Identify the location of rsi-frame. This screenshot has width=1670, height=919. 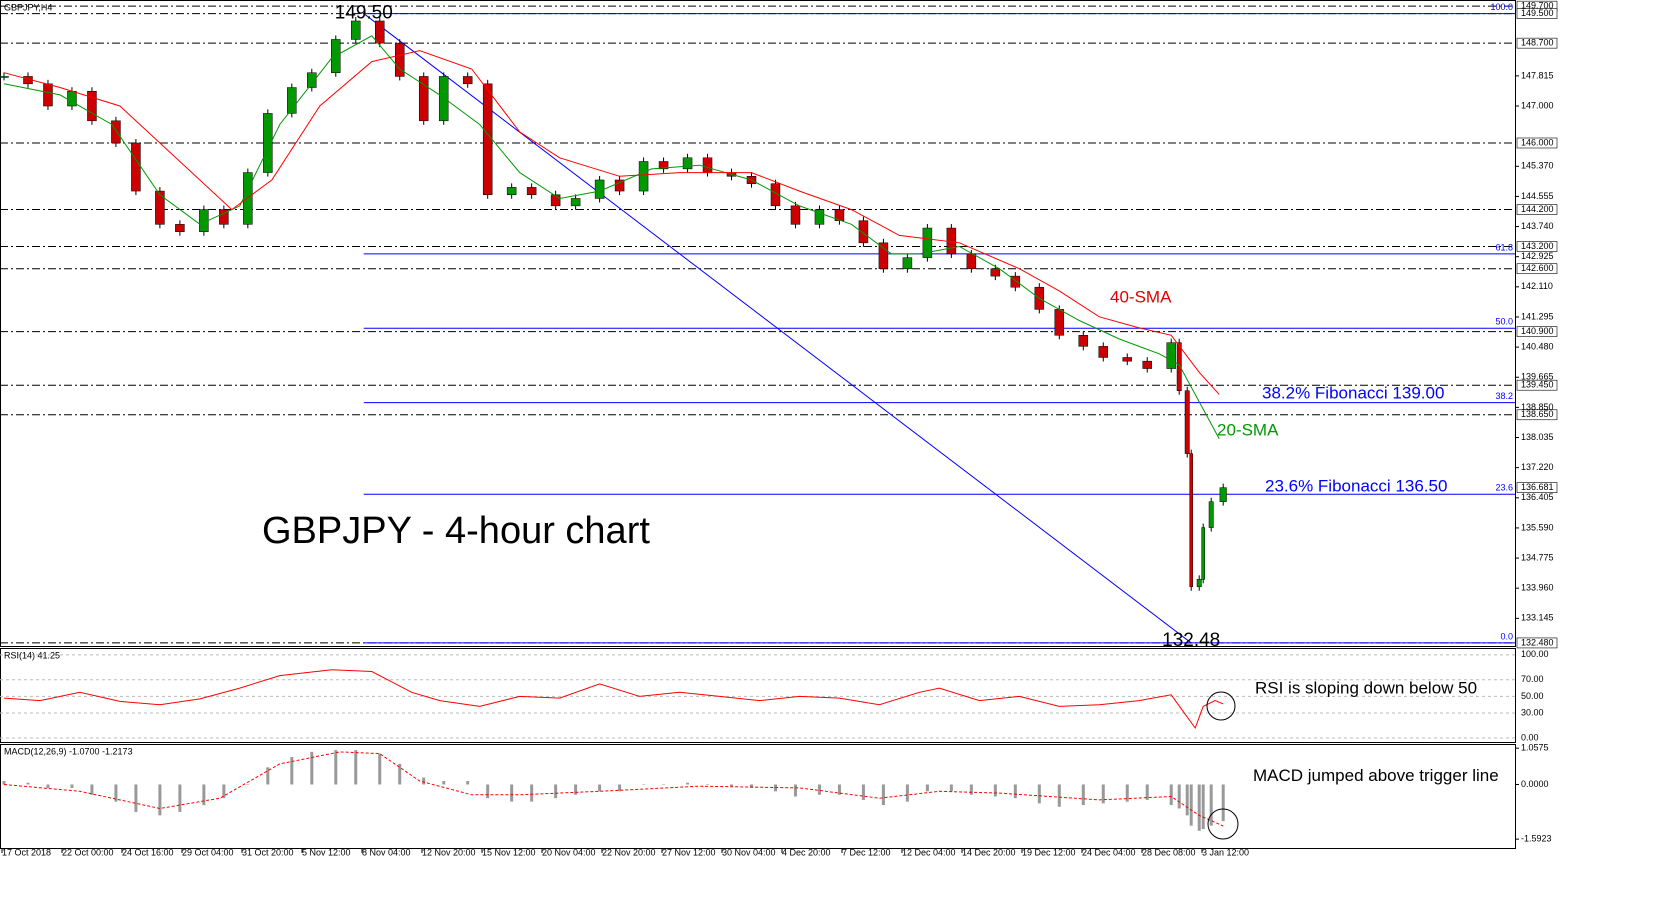
(758, 695).